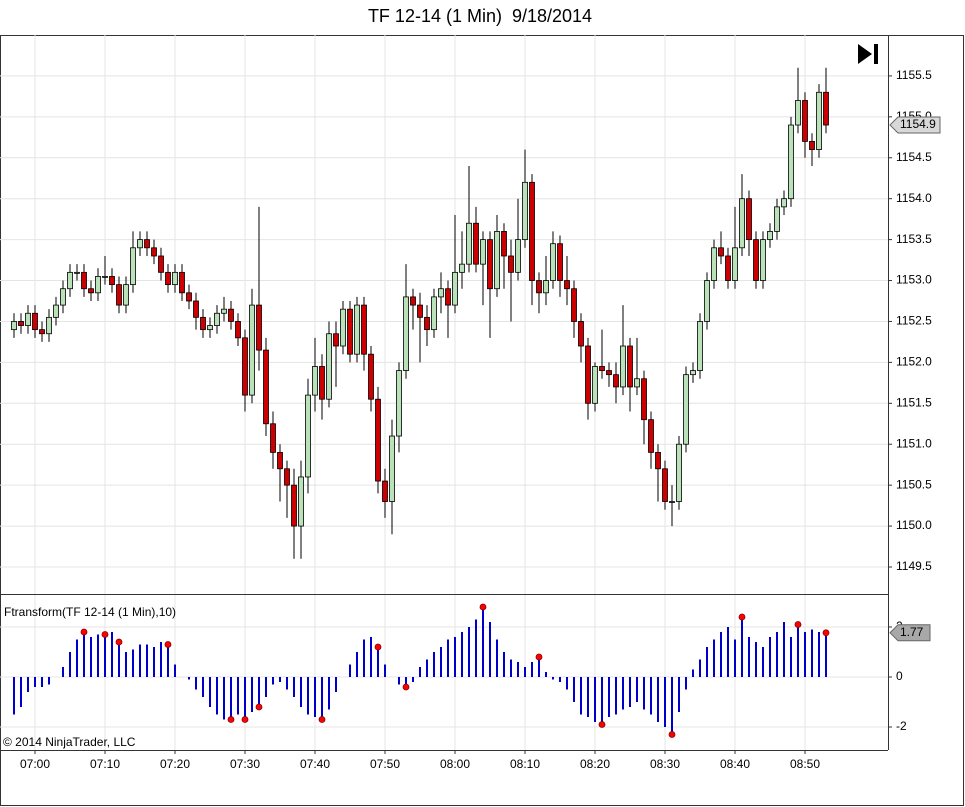 This screenshot has height=807, width=965. I want to click on chart-title: TF 12-14 (1 Min) 9/18/2014, so click(480, 16).